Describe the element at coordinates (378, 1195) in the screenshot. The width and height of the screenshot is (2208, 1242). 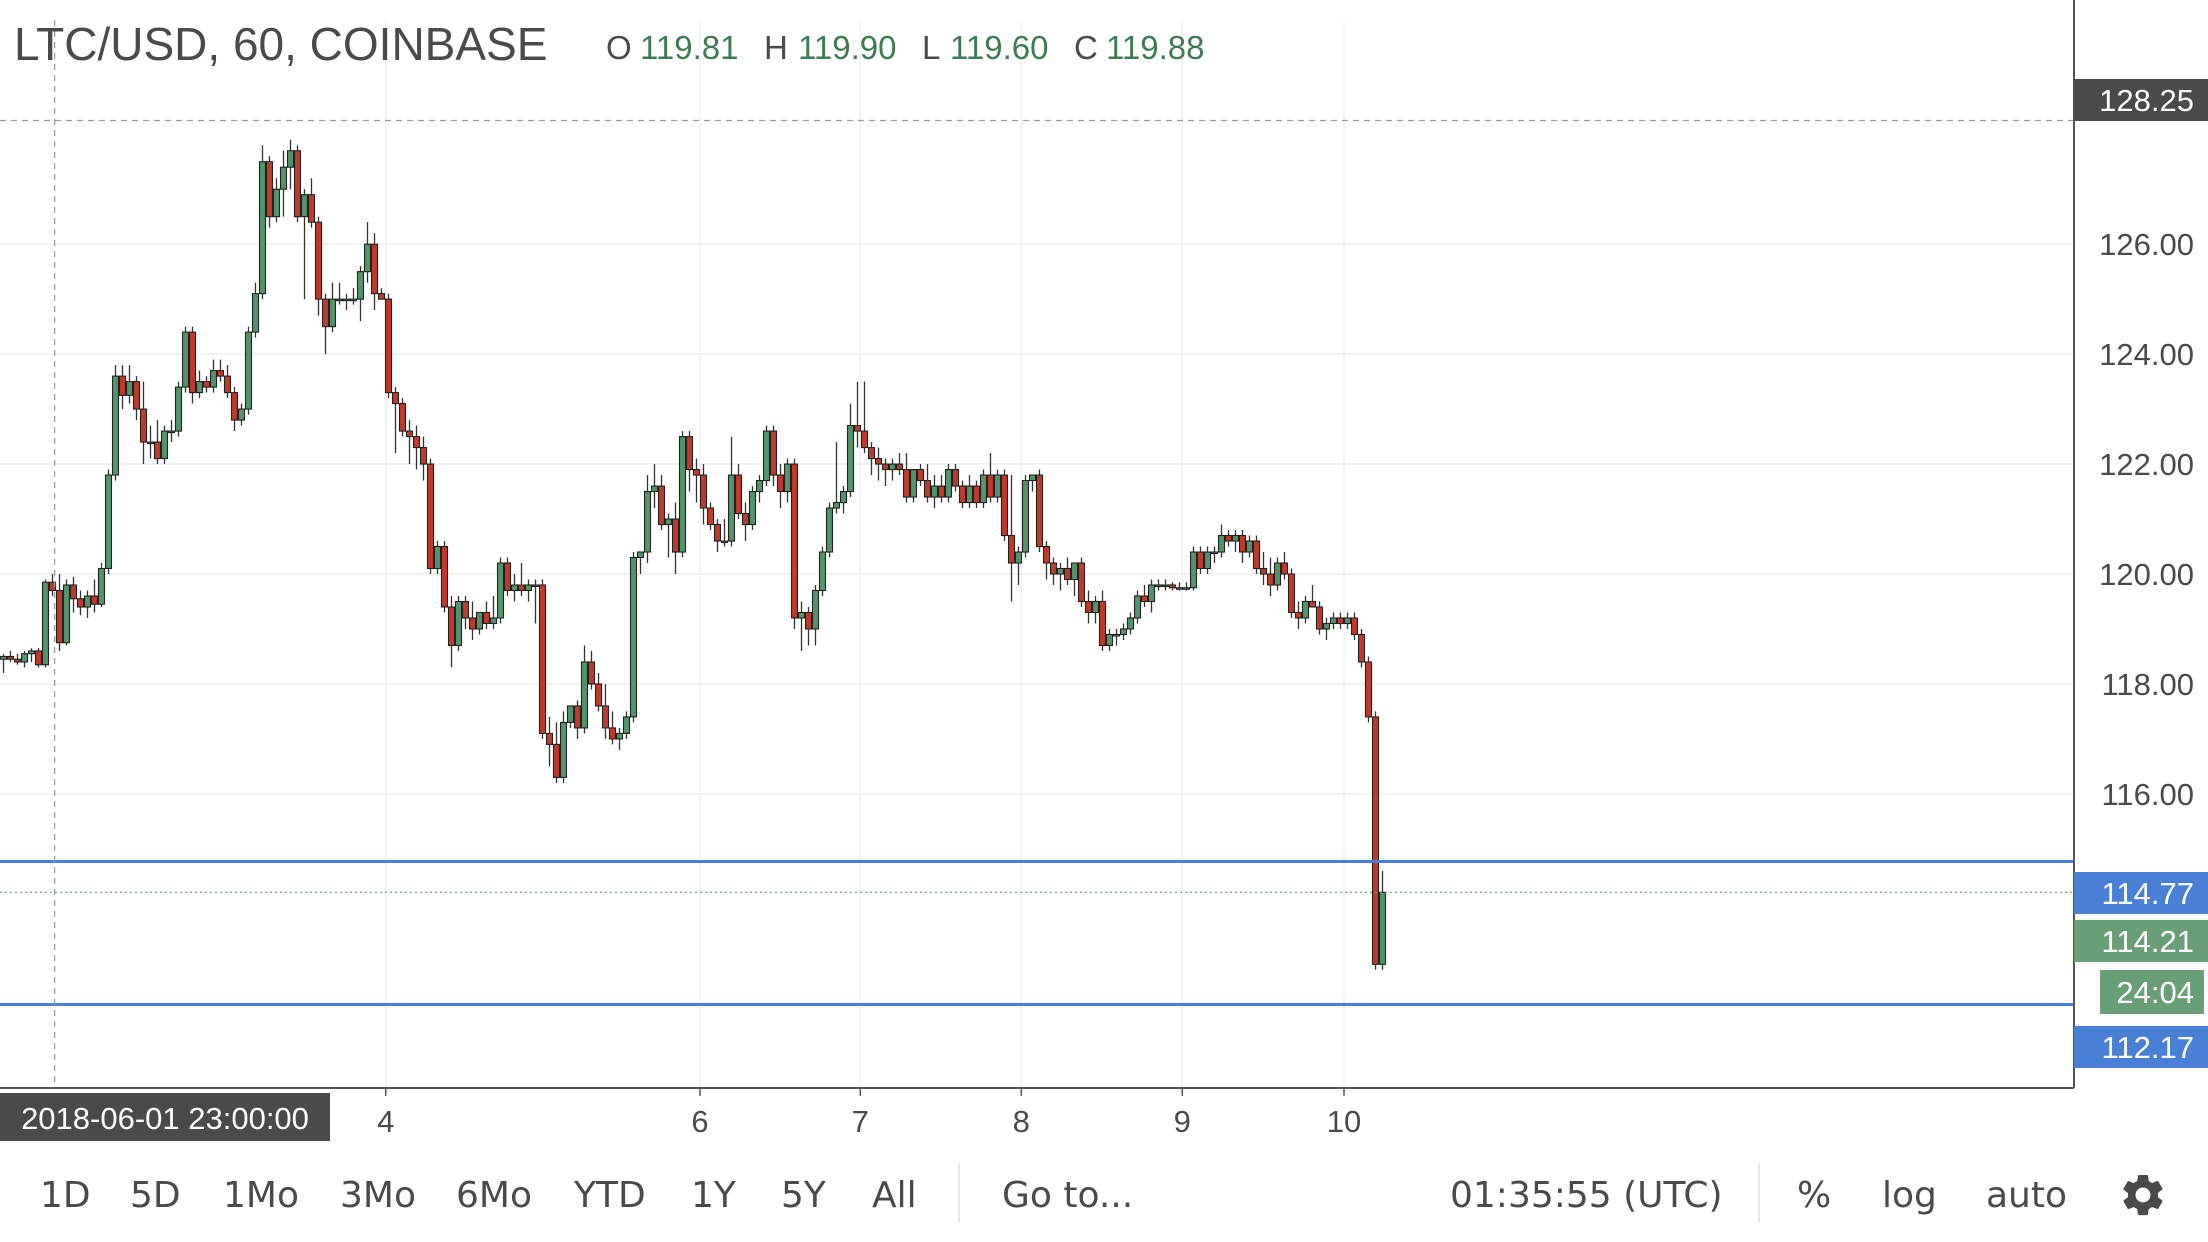
I see `range-3mo-button: 3Mo` at that location.